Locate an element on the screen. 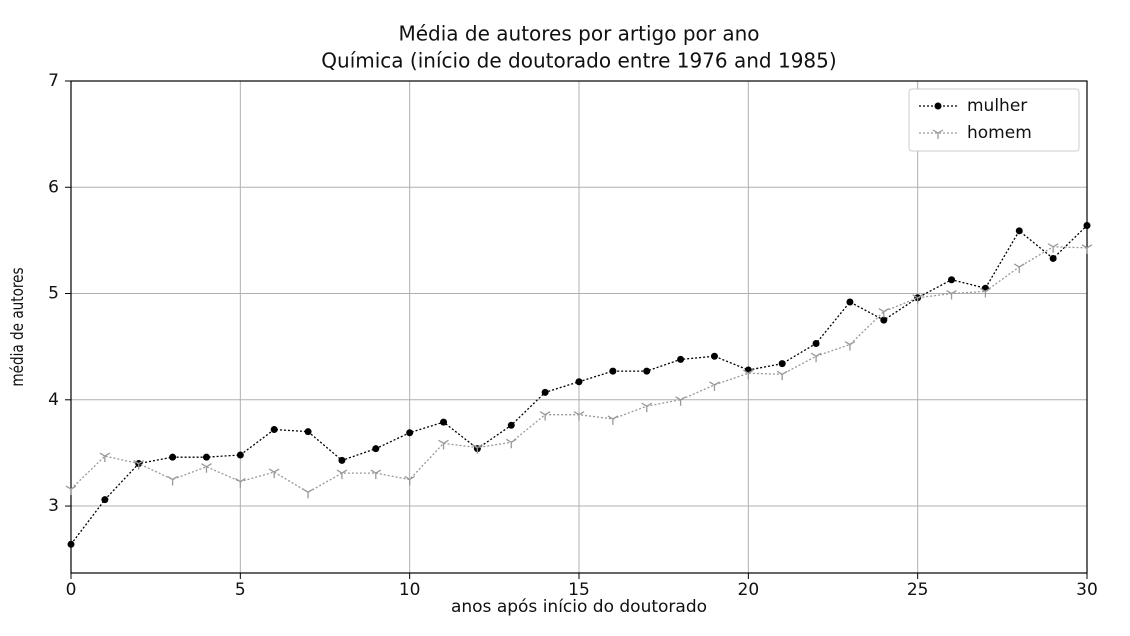  legend-label: mulher is located at coordinates (997, 106).